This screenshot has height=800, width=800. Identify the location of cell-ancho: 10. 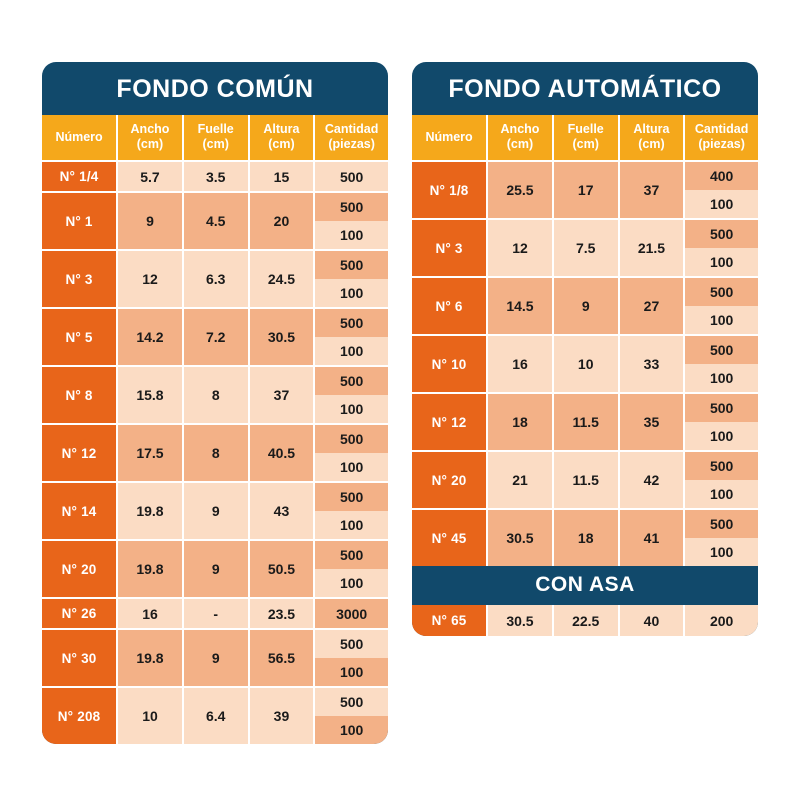
(151, 715).